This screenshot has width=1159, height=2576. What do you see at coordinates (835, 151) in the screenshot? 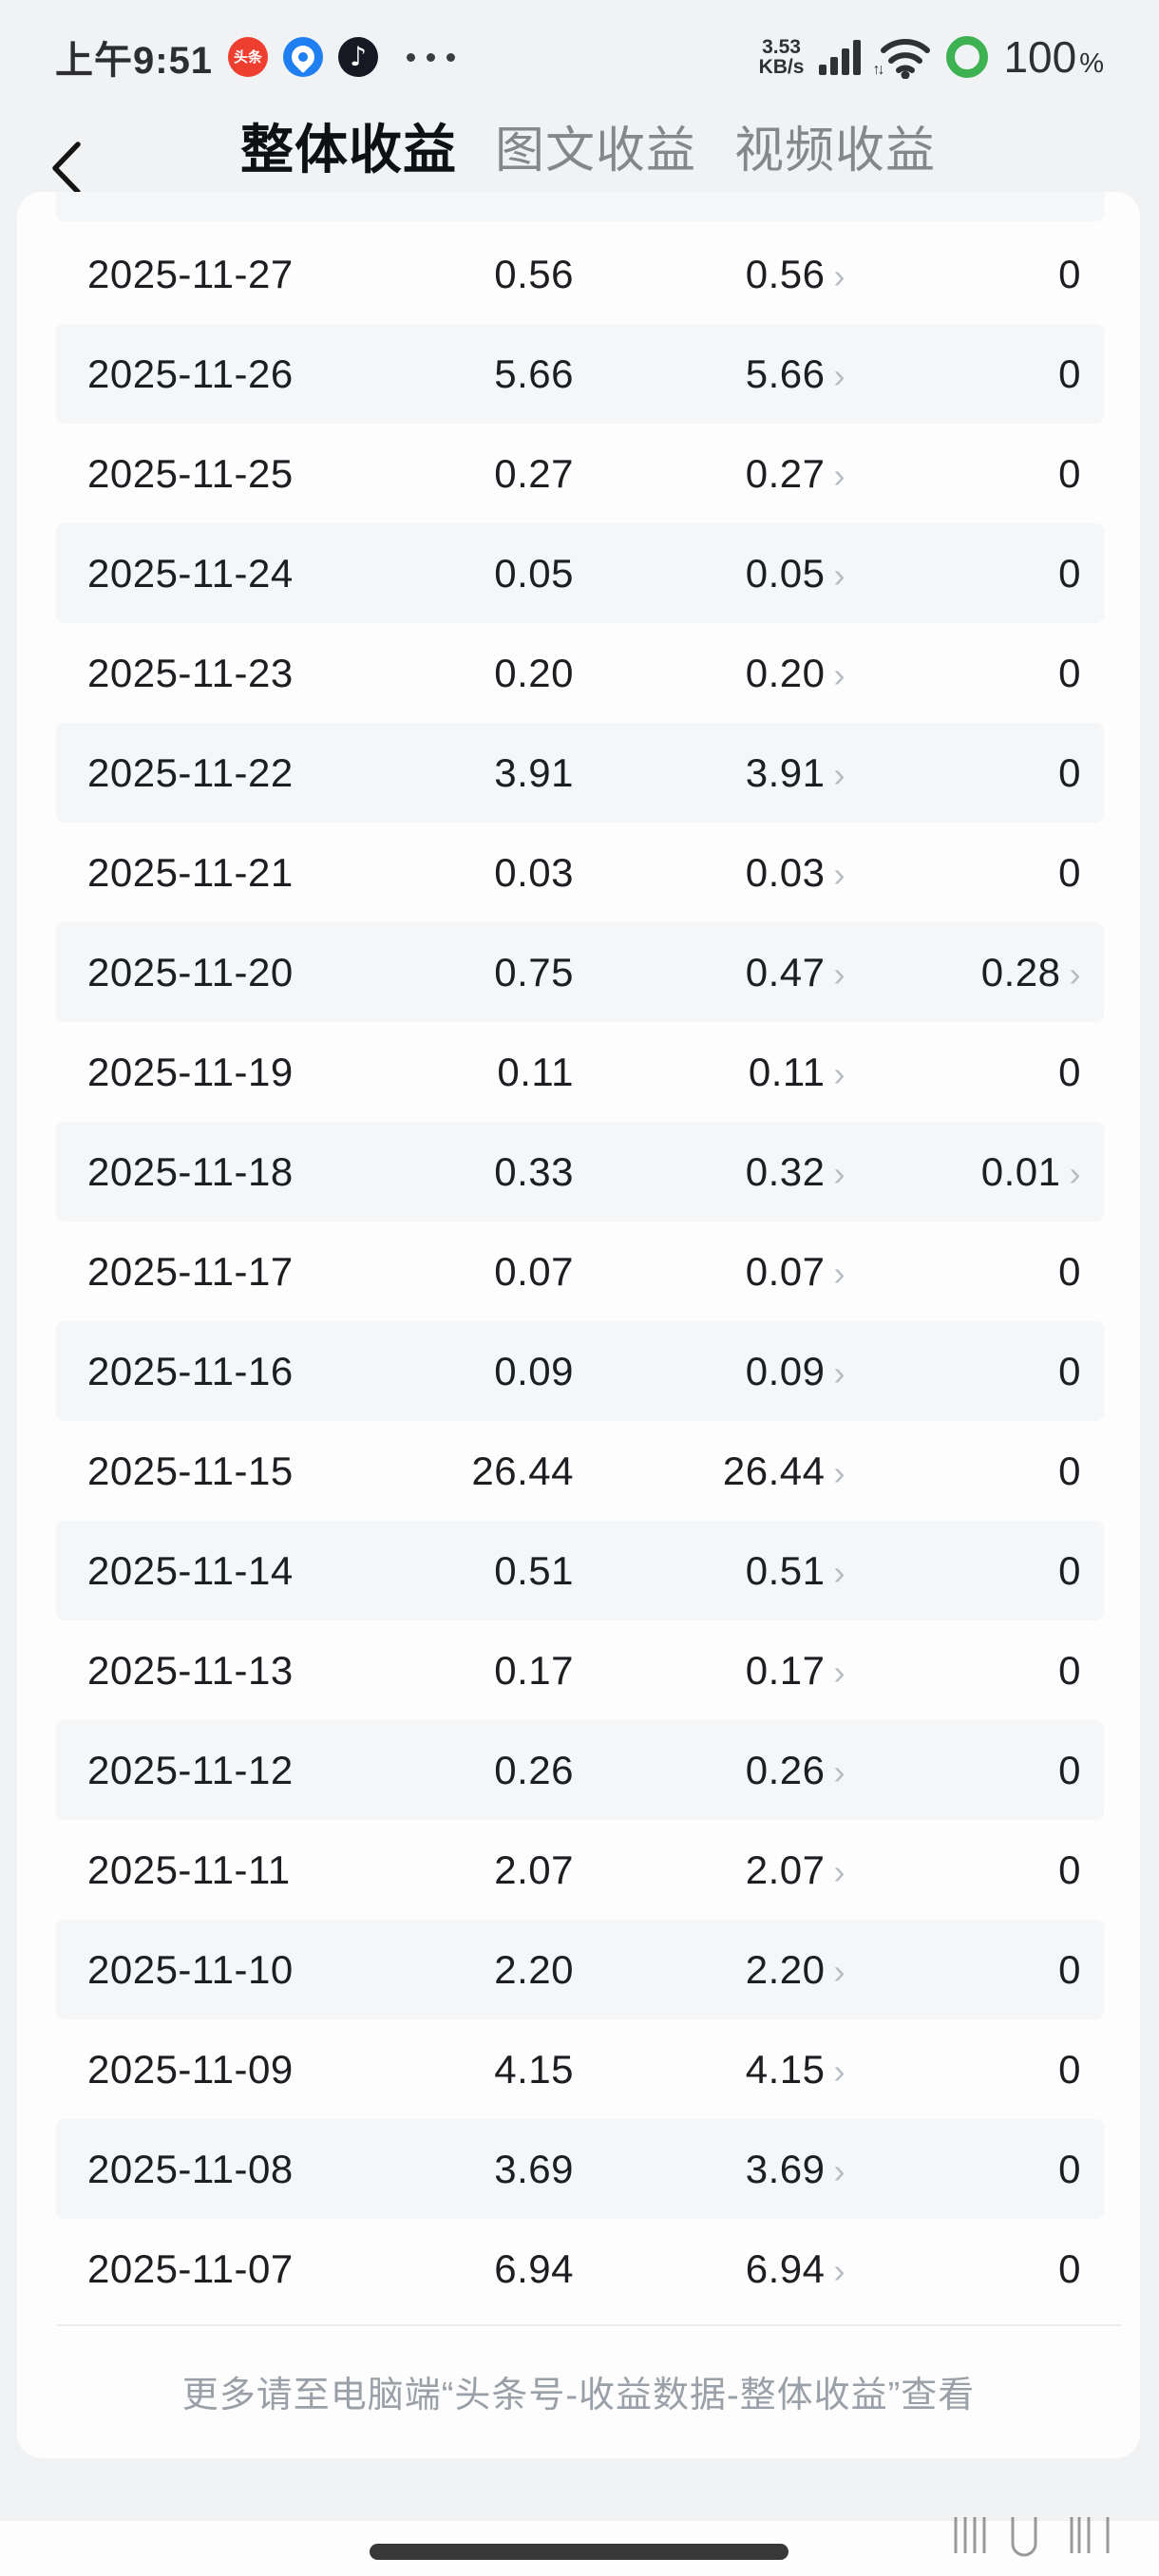
I see `tab-video-earnings: 视频收益` at bounding box center [835, 151].